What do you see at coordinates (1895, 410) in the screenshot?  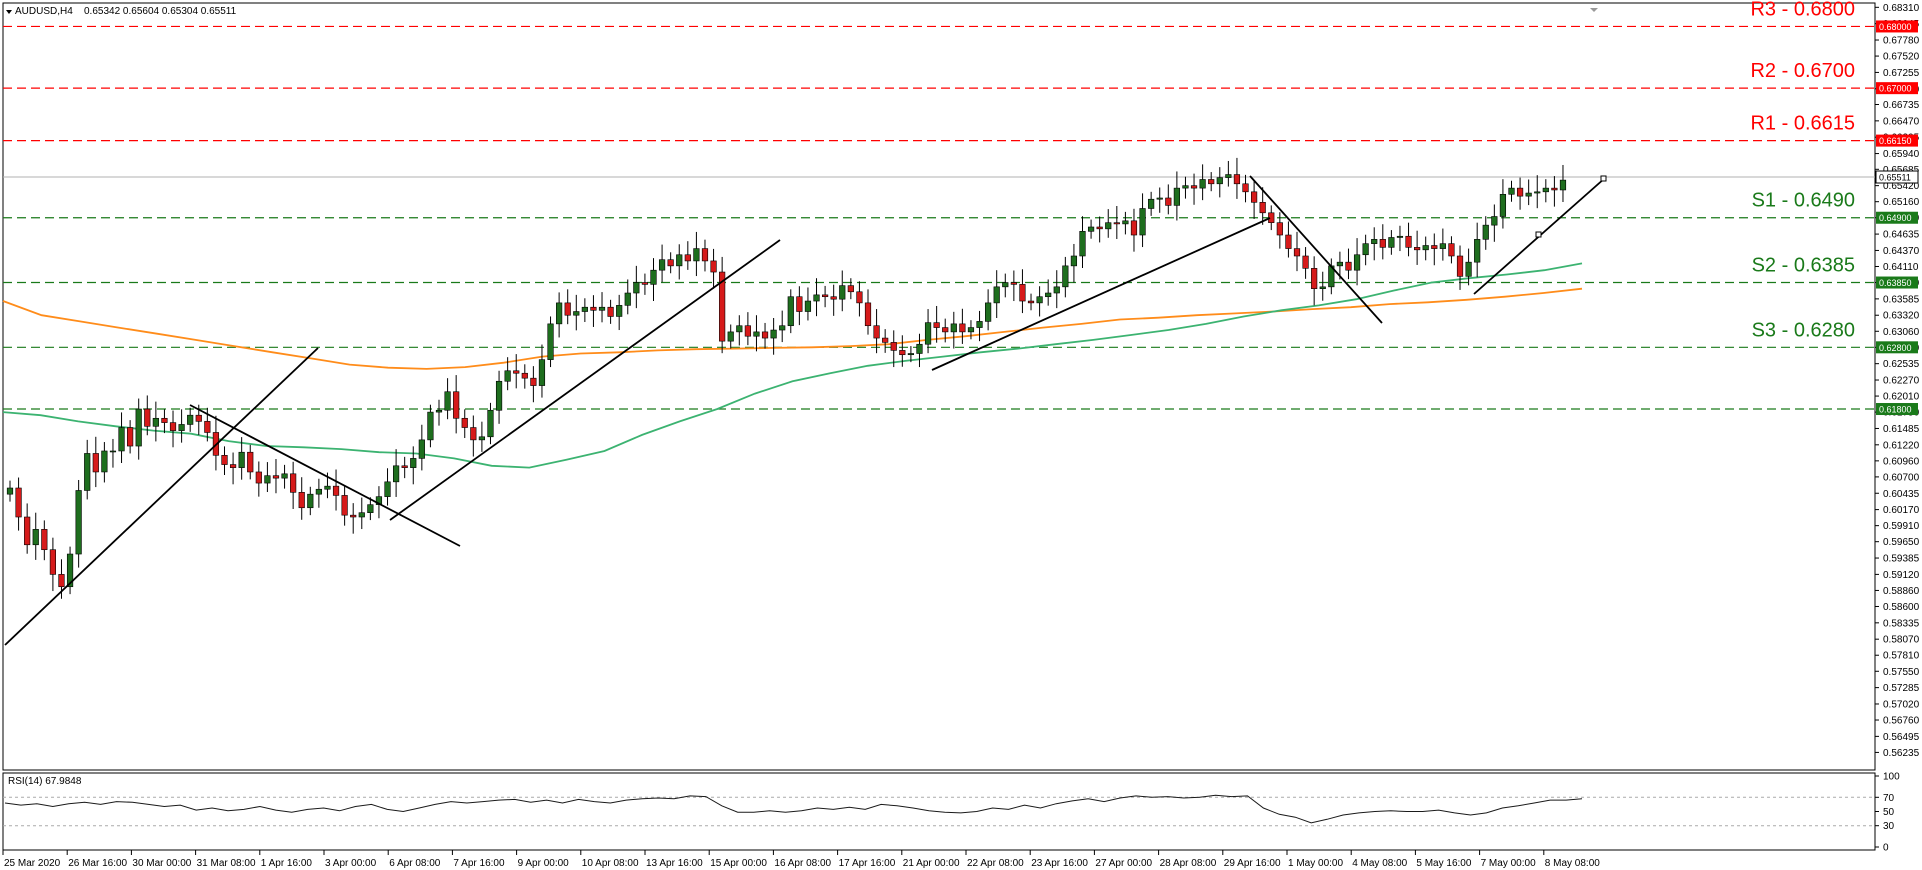 I see `level-price-tag-text: 0.61800` at bounding box center [1895, 410].